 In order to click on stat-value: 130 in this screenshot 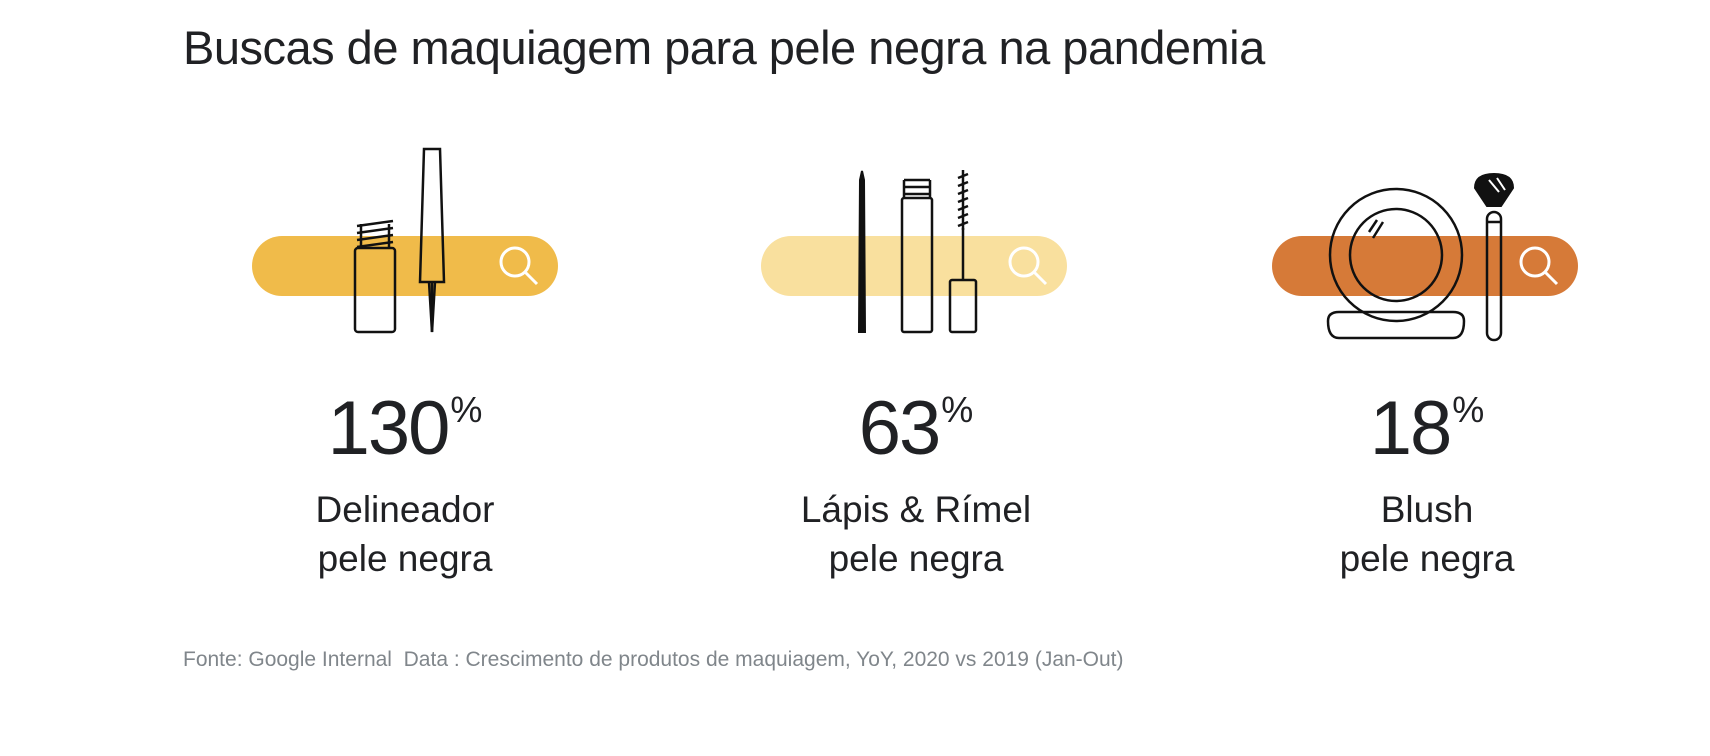, I will do `click(389, 428)`.